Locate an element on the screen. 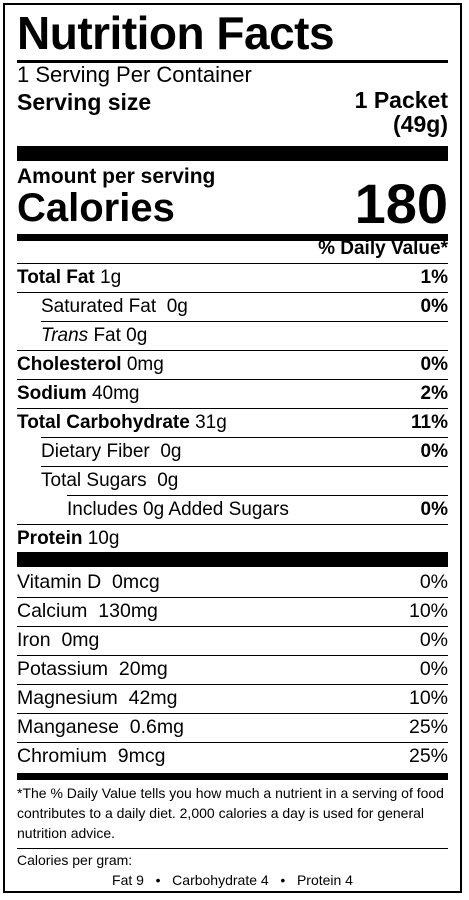 The image size is (469, 900). amount-per-serving: Amount per serving is located at coordinates (116, 176).